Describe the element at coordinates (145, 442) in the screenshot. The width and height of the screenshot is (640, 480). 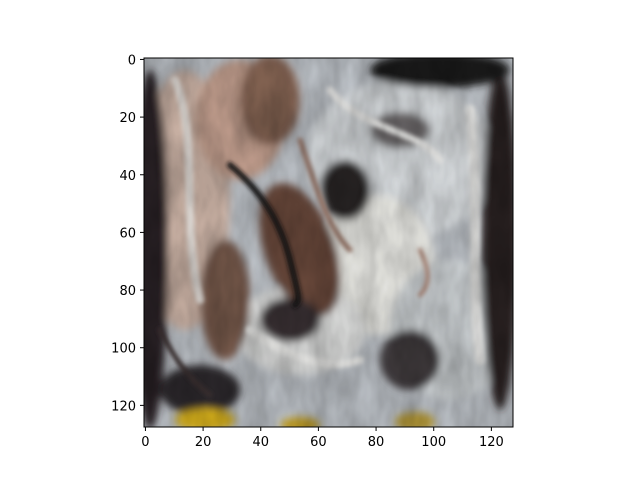
I see `x-tick-label: 0` at that location.